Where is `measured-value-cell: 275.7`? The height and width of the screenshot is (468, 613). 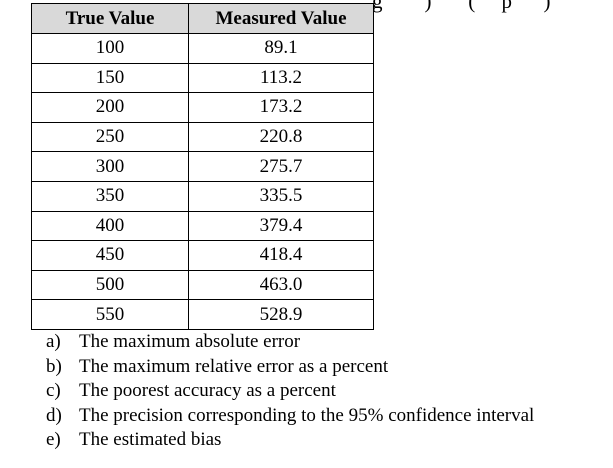
measured-value-cell: 275.7 is located at coordinates (281, 166).